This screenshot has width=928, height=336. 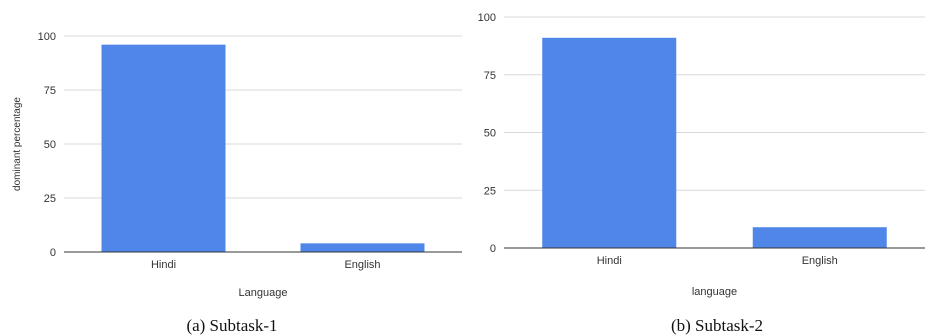 What do you see at coordinates (714, 292) in the screenshot?
I see `chart2-x-axis-title: language` at bounding box center [714, 292].